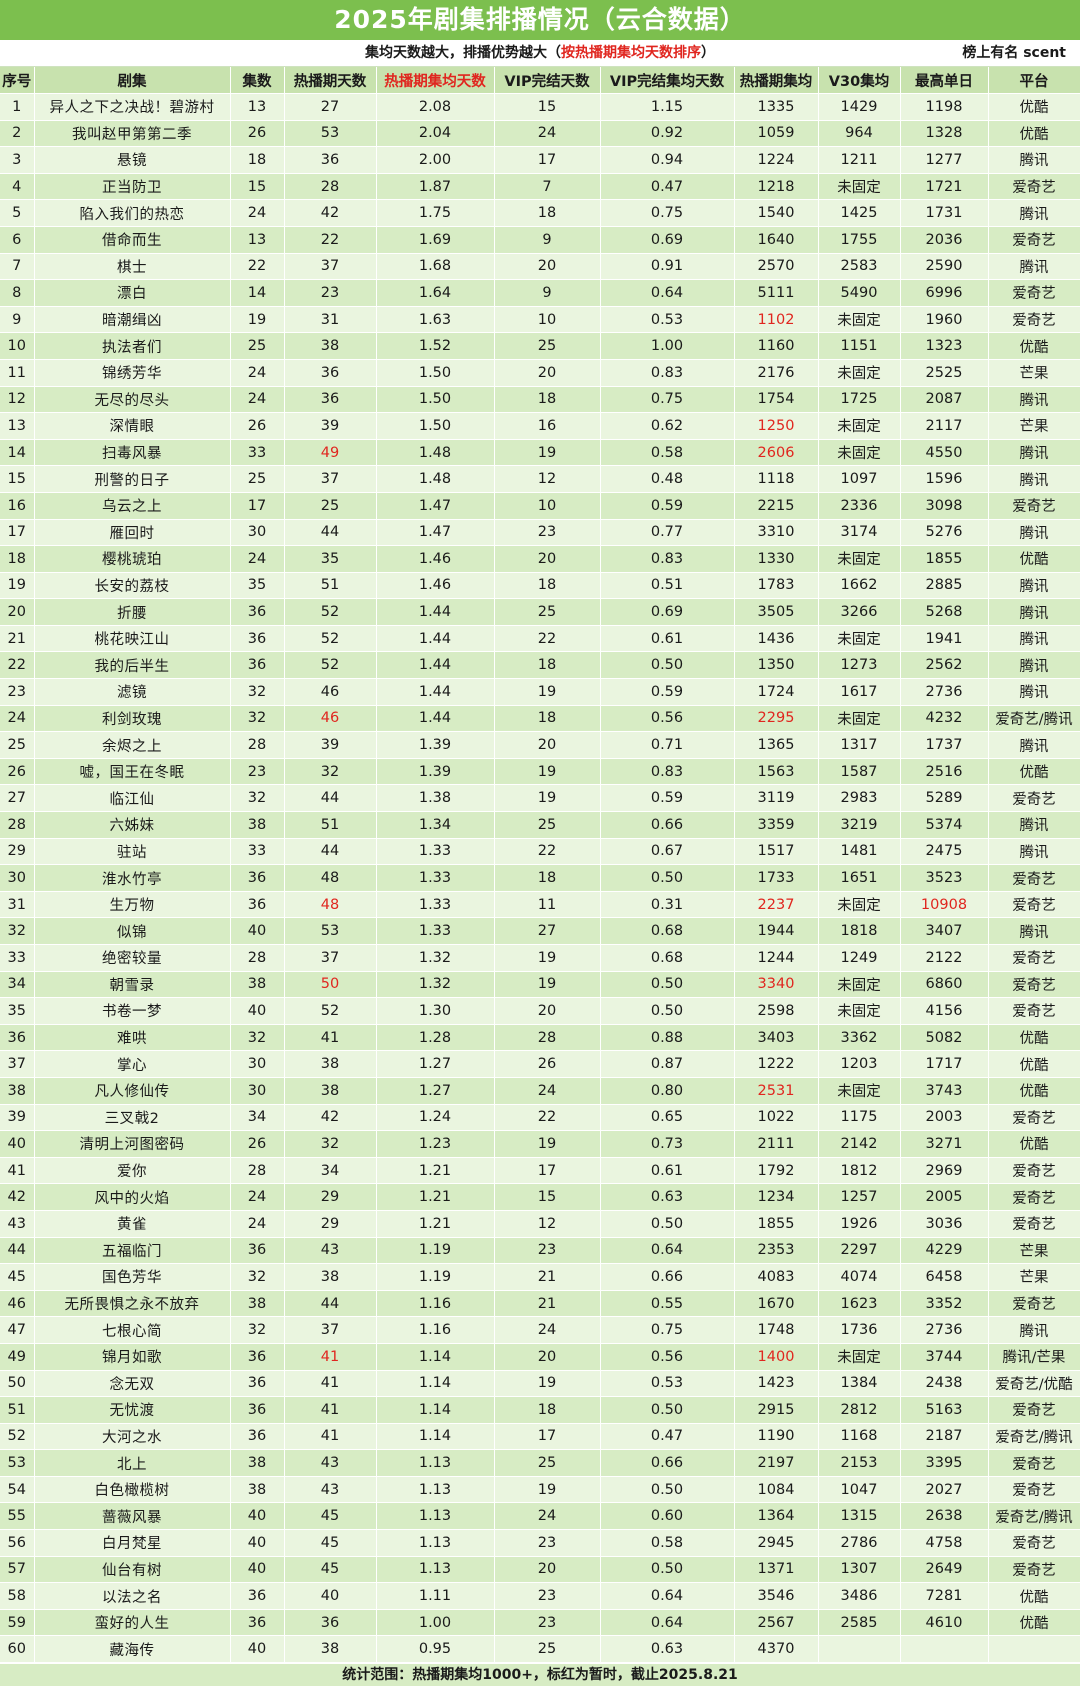 The height and width of the screenshot is (1686, 1080). I want to click on table-row: 19 长安的荔枝 35 51 1.46 18 0.51 1783 1662 2885 腾讯, so click(540, 586).